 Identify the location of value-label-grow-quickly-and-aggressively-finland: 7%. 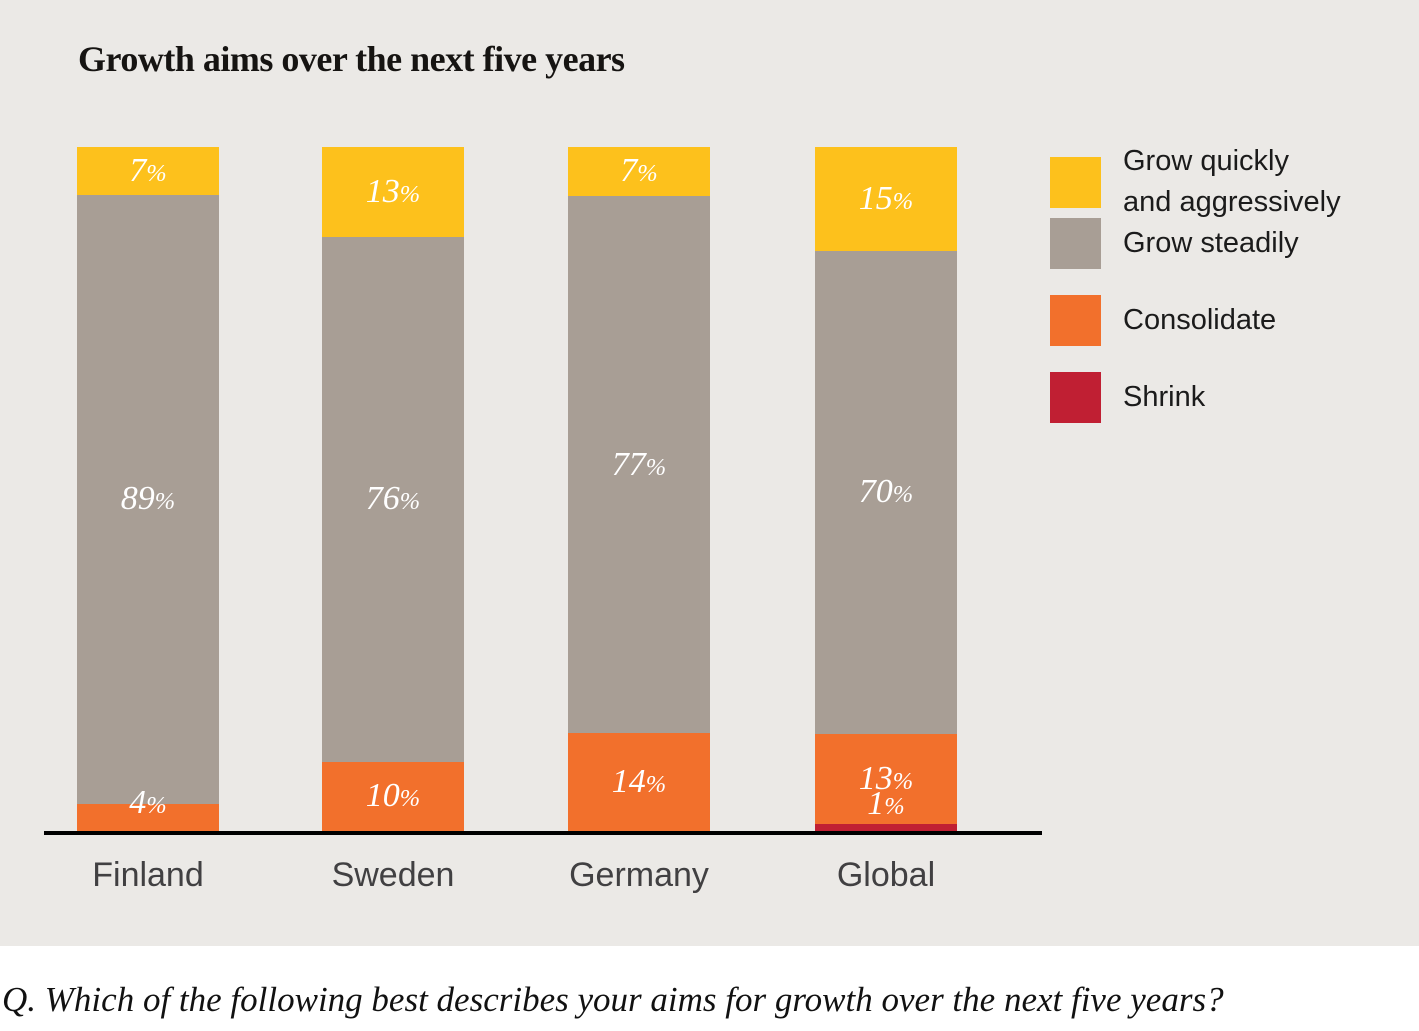
(148, 170).